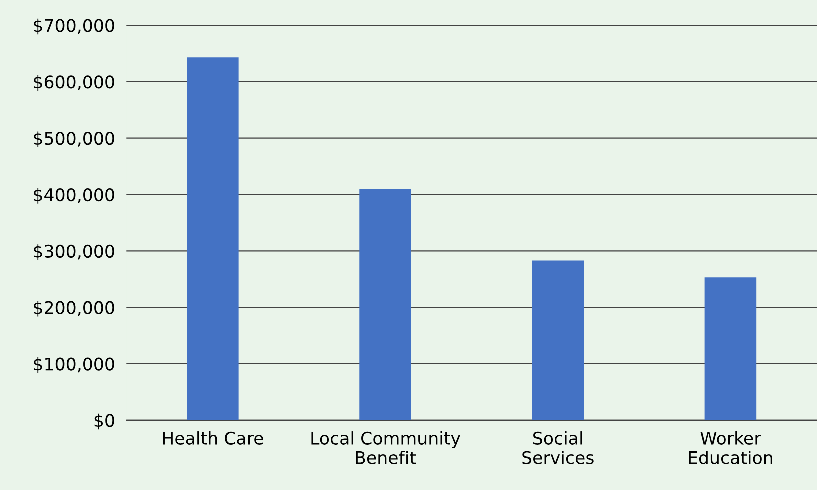 This screenshot has height=490, width=817. Describe the element at coordinates (74, 365) in the screenshot. I see `y-tick-label: $100,000` at that location.